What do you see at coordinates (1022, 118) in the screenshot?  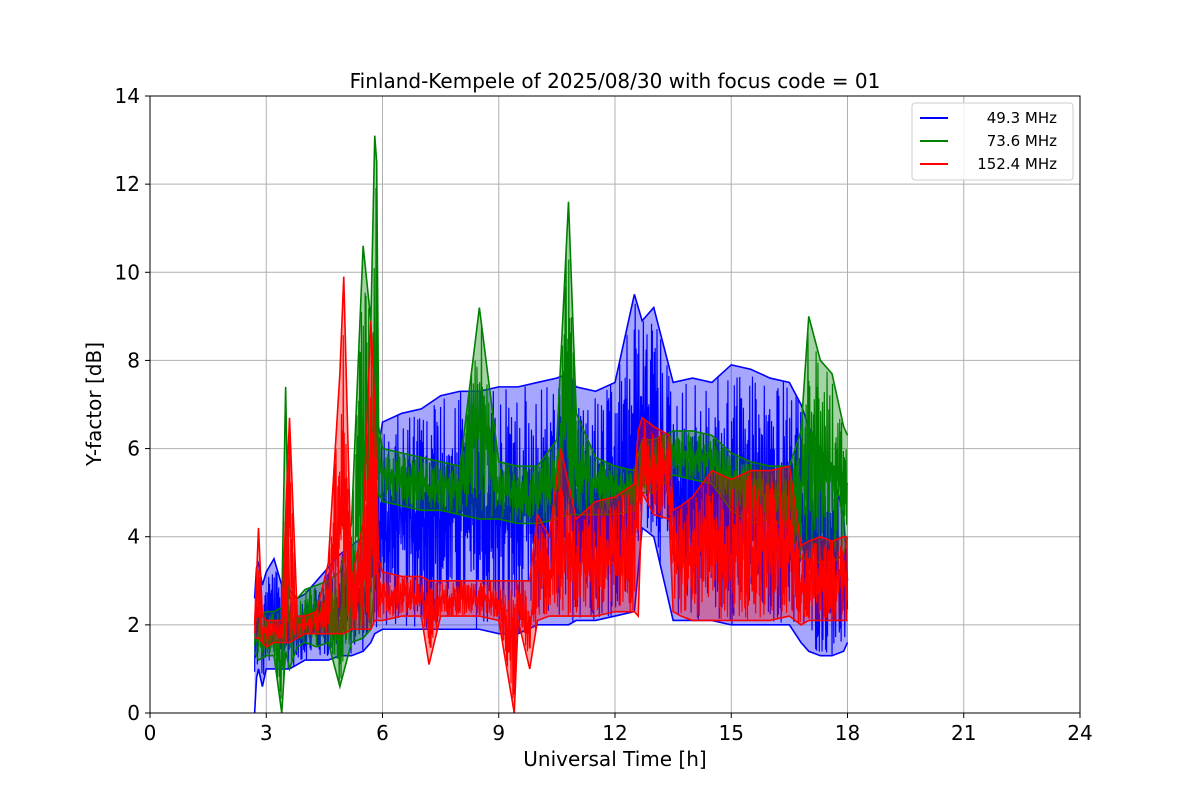 I see `legend-label: 49.3 MHz` at bounding box center [1022, 118].